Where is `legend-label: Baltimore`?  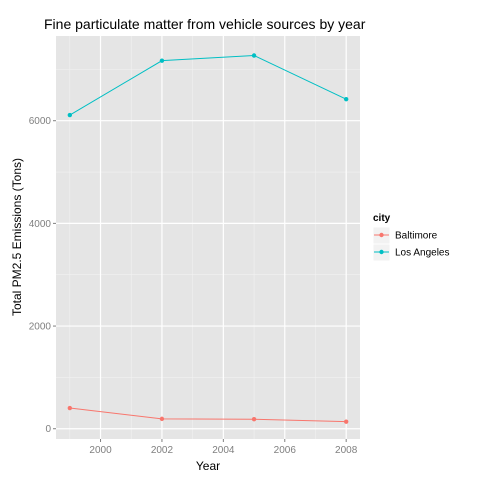 legend-label: Baltimore is located at coordinates (416, 236).